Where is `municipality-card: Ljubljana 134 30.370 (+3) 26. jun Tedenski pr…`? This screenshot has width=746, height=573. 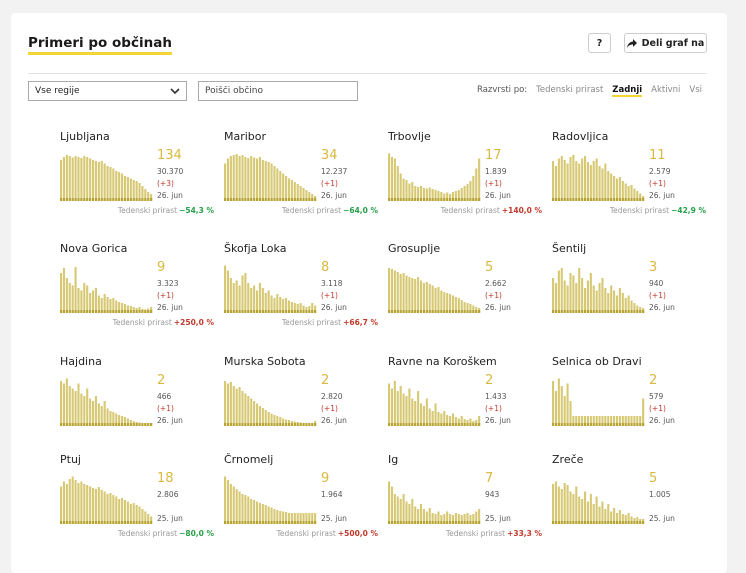
municipality-card: Ljubljana 134 30.370 (+3) 26. jun Tedenski pr… is located at coordinates (140, 180).